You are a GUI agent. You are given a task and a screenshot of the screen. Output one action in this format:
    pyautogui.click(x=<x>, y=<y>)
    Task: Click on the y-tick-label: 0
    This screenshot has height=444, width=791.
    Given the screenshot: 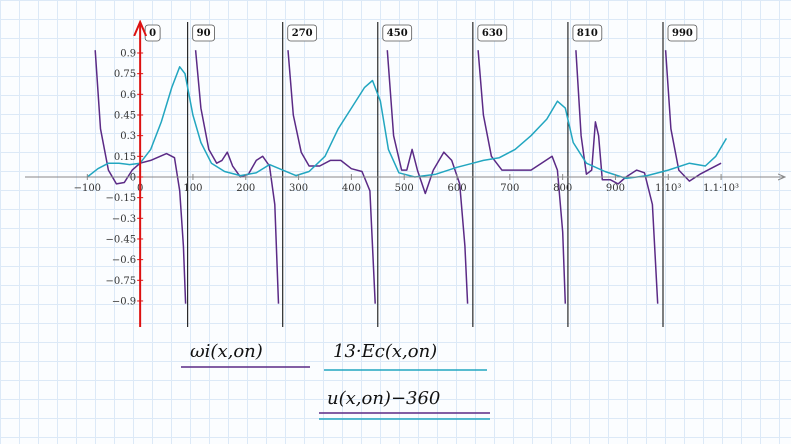 What is the action you would take?
    pyautogui.click(x=133, y=177)
    